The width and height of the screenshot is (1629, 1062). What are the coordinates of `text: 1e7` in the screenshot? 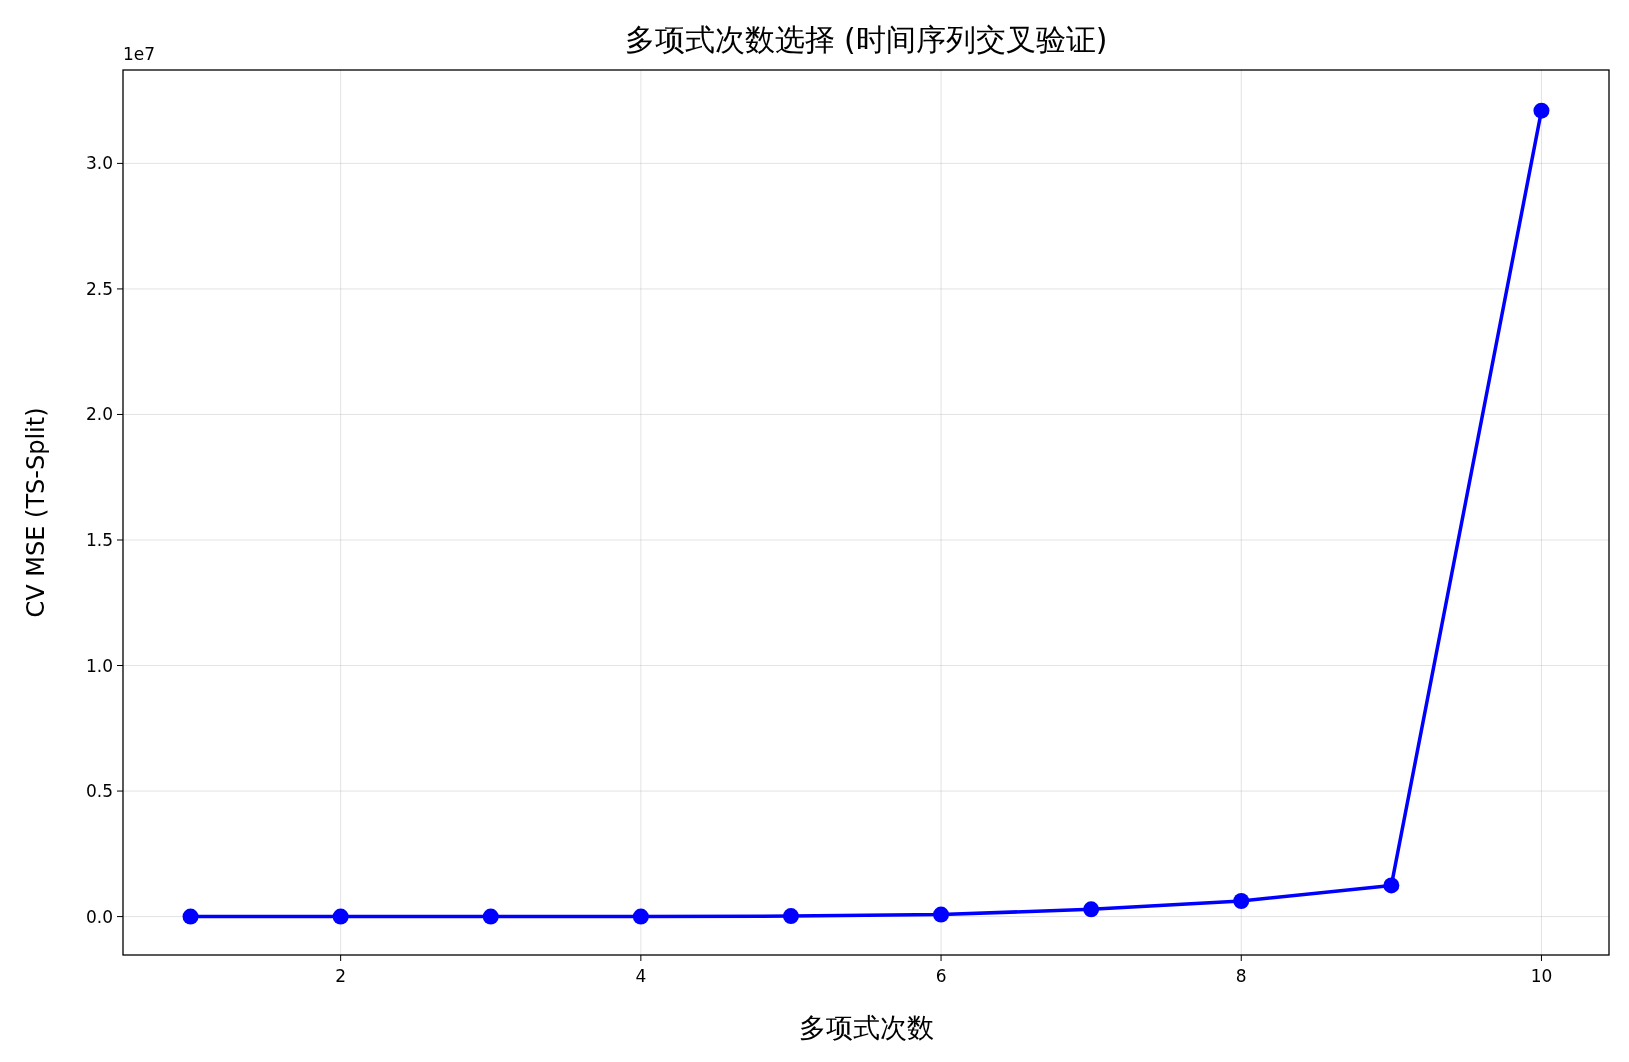 It's located at (139, 54).